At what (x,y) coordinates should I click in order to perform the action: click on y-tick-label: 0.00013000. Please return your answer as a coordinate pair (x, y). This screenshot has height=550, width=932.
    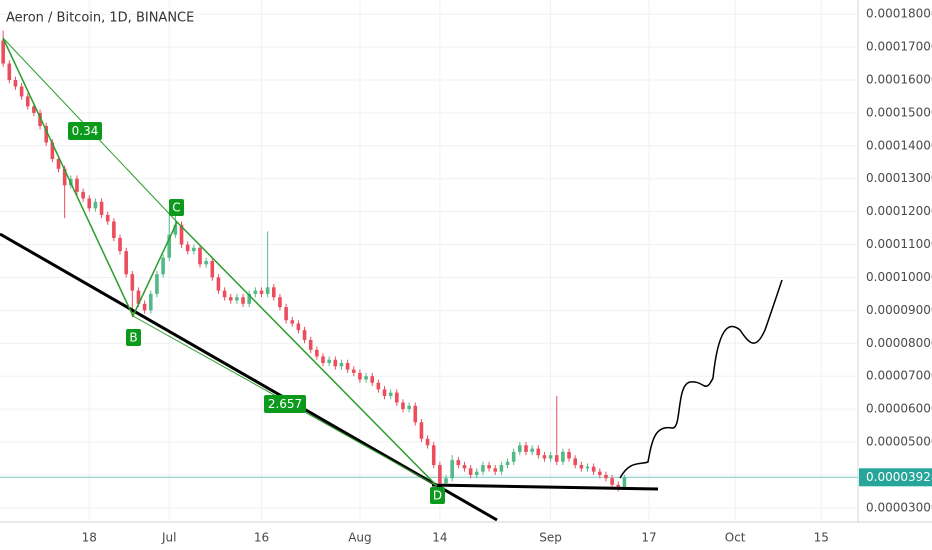
    Looking at the image, I should click on (899, 178).